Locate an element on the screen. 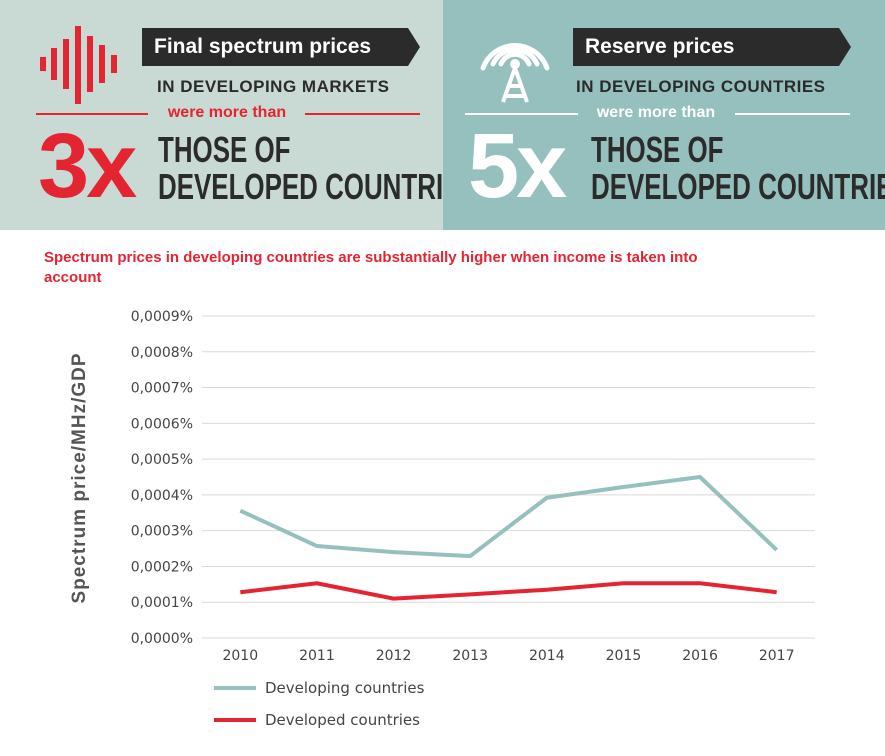 The height and width of the screenshot is (756, 885). x-tick-label: 2014 is located at coordinates (547, 656).